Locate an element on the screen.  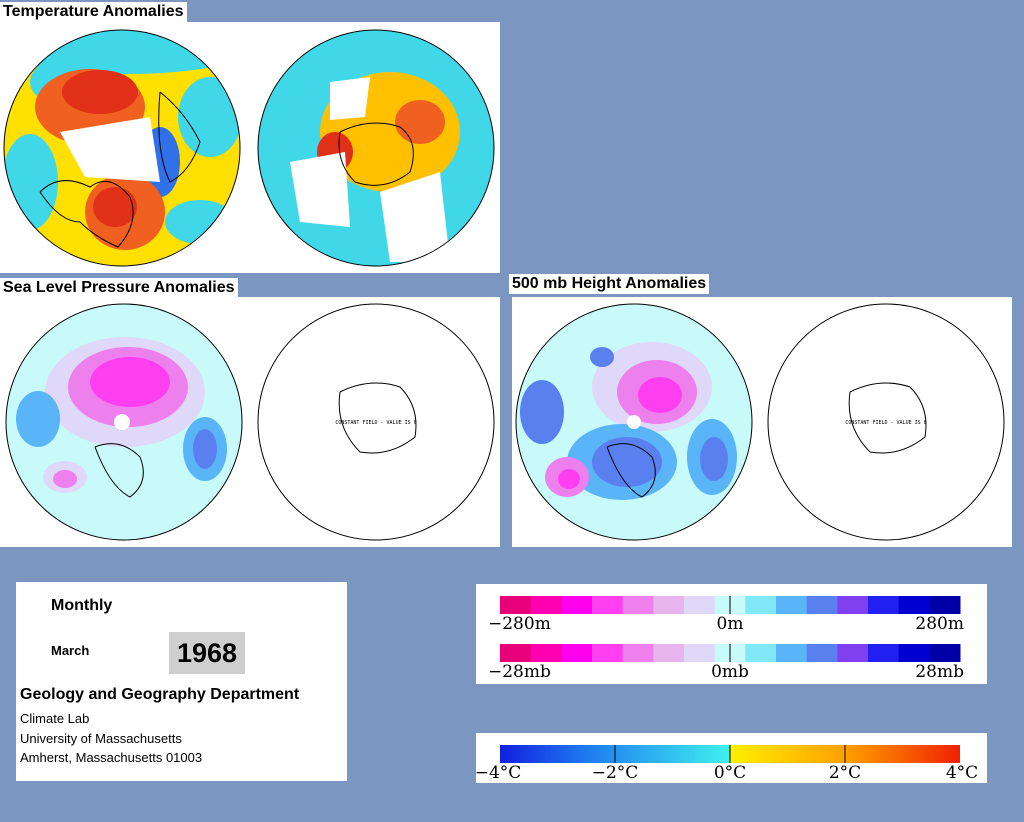
temperature-legend-label-4: 4°C is located at coordinates (962, 773).